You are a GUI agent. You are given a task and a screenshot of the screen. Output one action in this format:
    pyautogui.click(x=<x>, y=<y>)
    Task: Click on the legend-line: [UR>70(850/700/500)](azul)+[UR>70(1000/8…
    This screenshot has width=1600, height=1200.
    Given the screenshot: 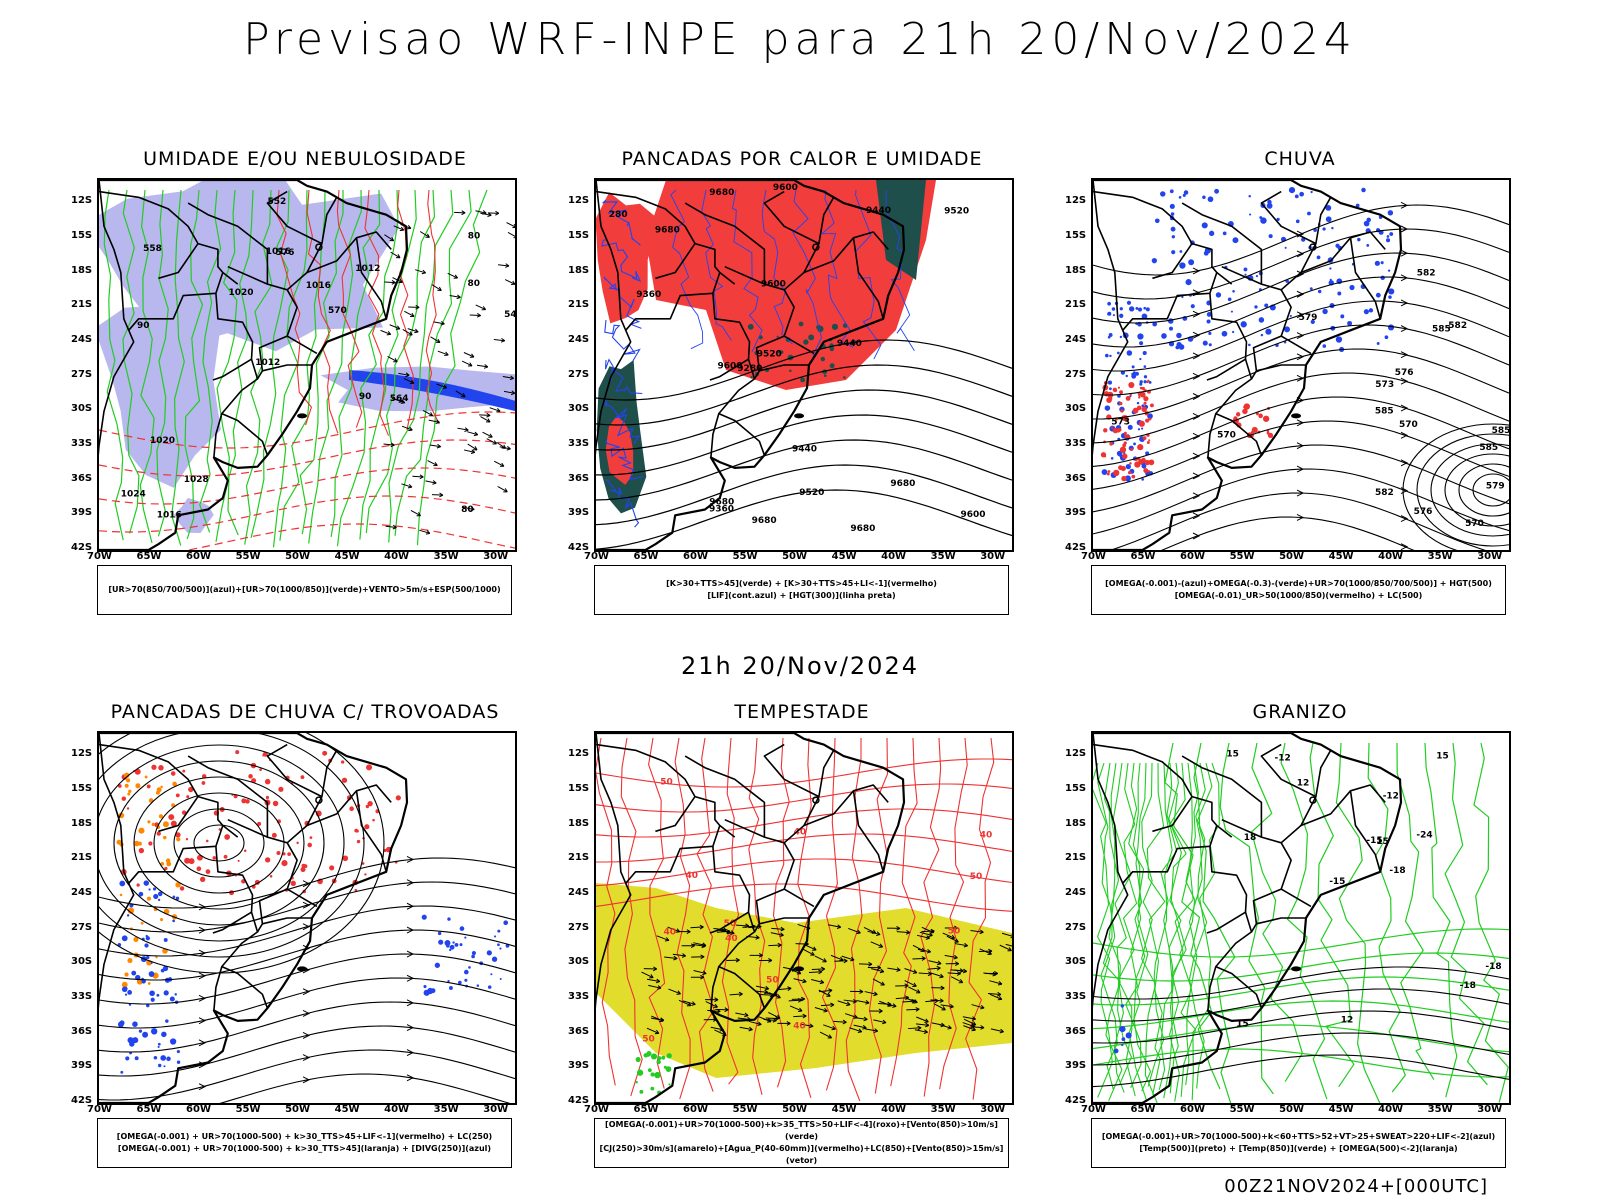 What is the action you would take?
    pyautogui.click(x=304, y=589)
    